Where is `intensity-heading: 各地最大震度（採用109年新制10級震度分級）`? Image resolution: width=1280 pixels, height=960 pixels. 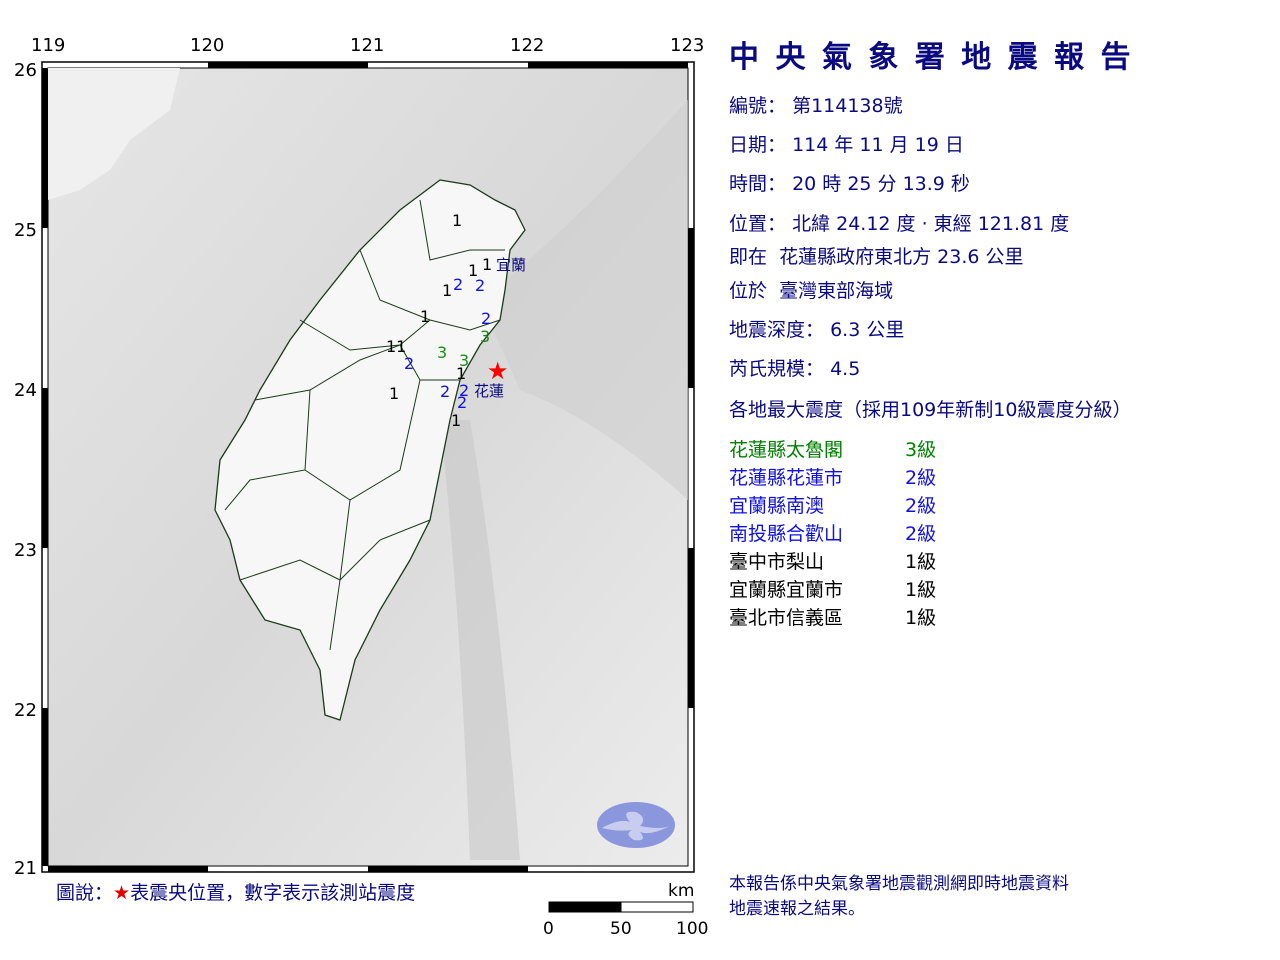
intensity-heading: 各地最大震度（採用109年新制10級震度分級） is located at coordinates (930, 410).